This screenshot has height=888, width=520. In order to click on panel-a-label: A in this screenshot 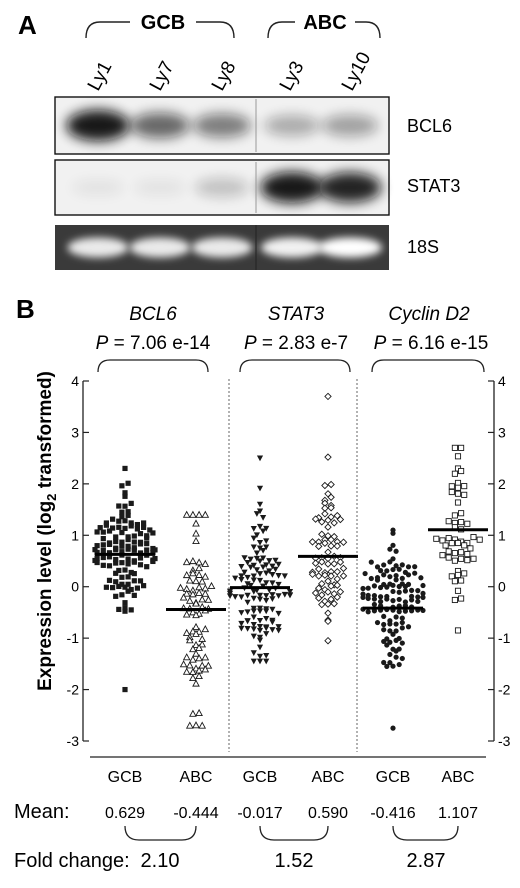, I will do `click(27, 25)`.